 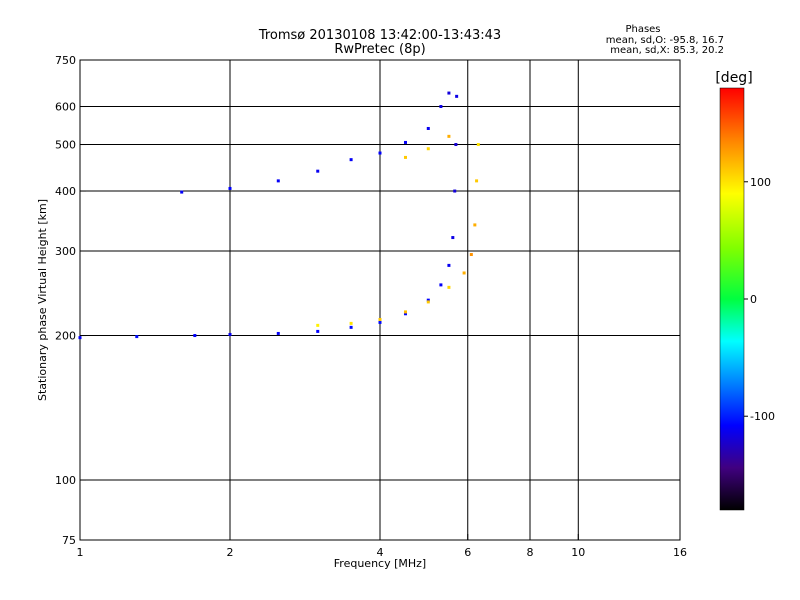 What do you see at coordinates (380, 563) in the screenshot?
I see `x-axis-label: Frequency [MHz]` at bounding box center [380, 563].